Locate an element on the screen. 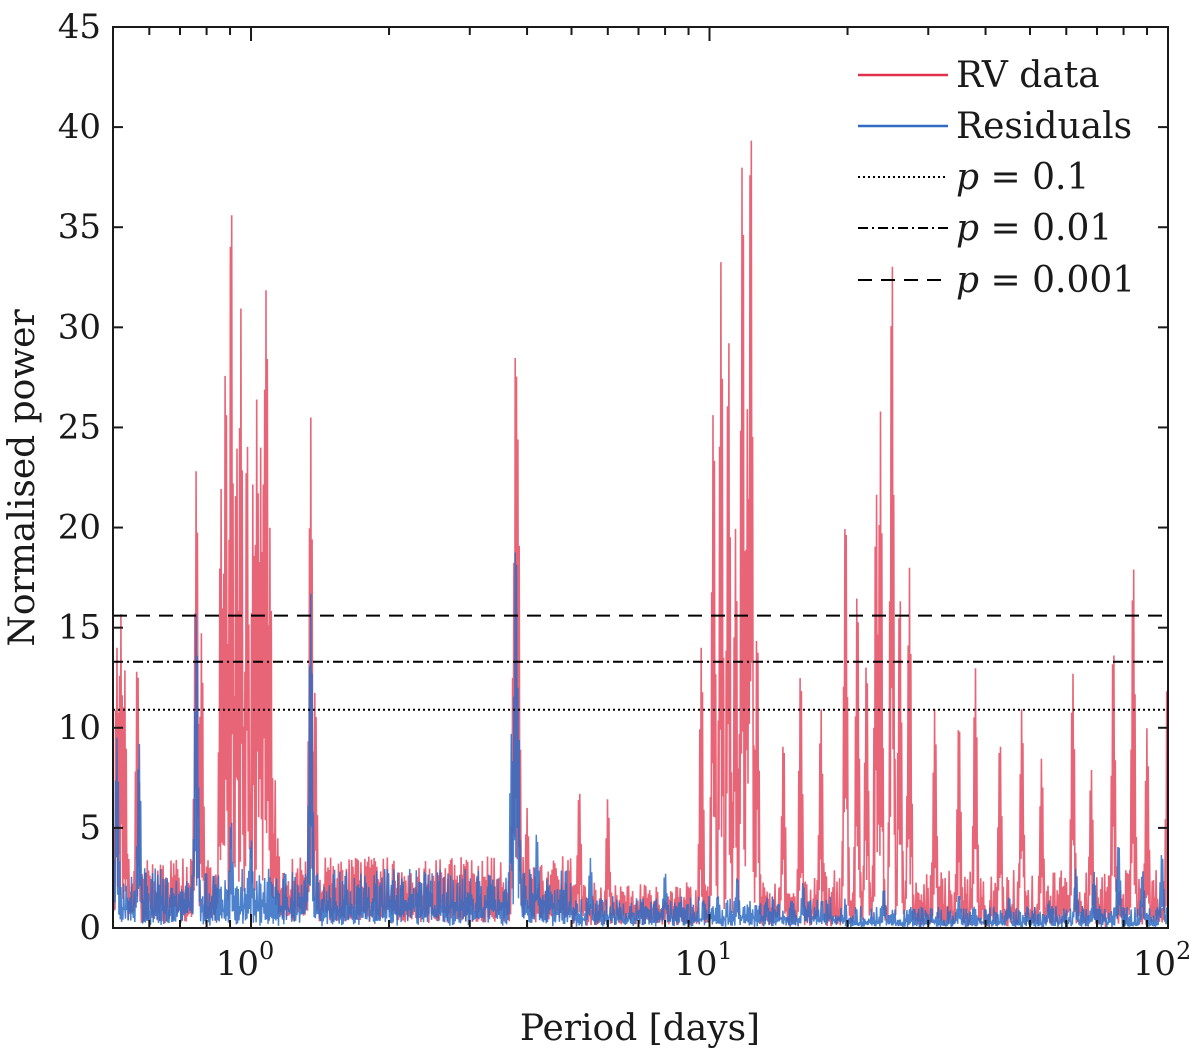  y-tick-label: 5 is located at coordinates (90, 828).